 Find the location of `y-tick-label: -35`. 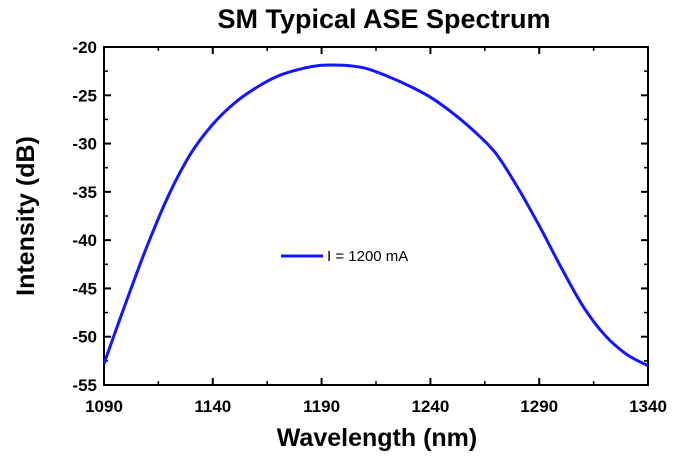

y-tick-label: -35 is located at coordinates (84, 192).